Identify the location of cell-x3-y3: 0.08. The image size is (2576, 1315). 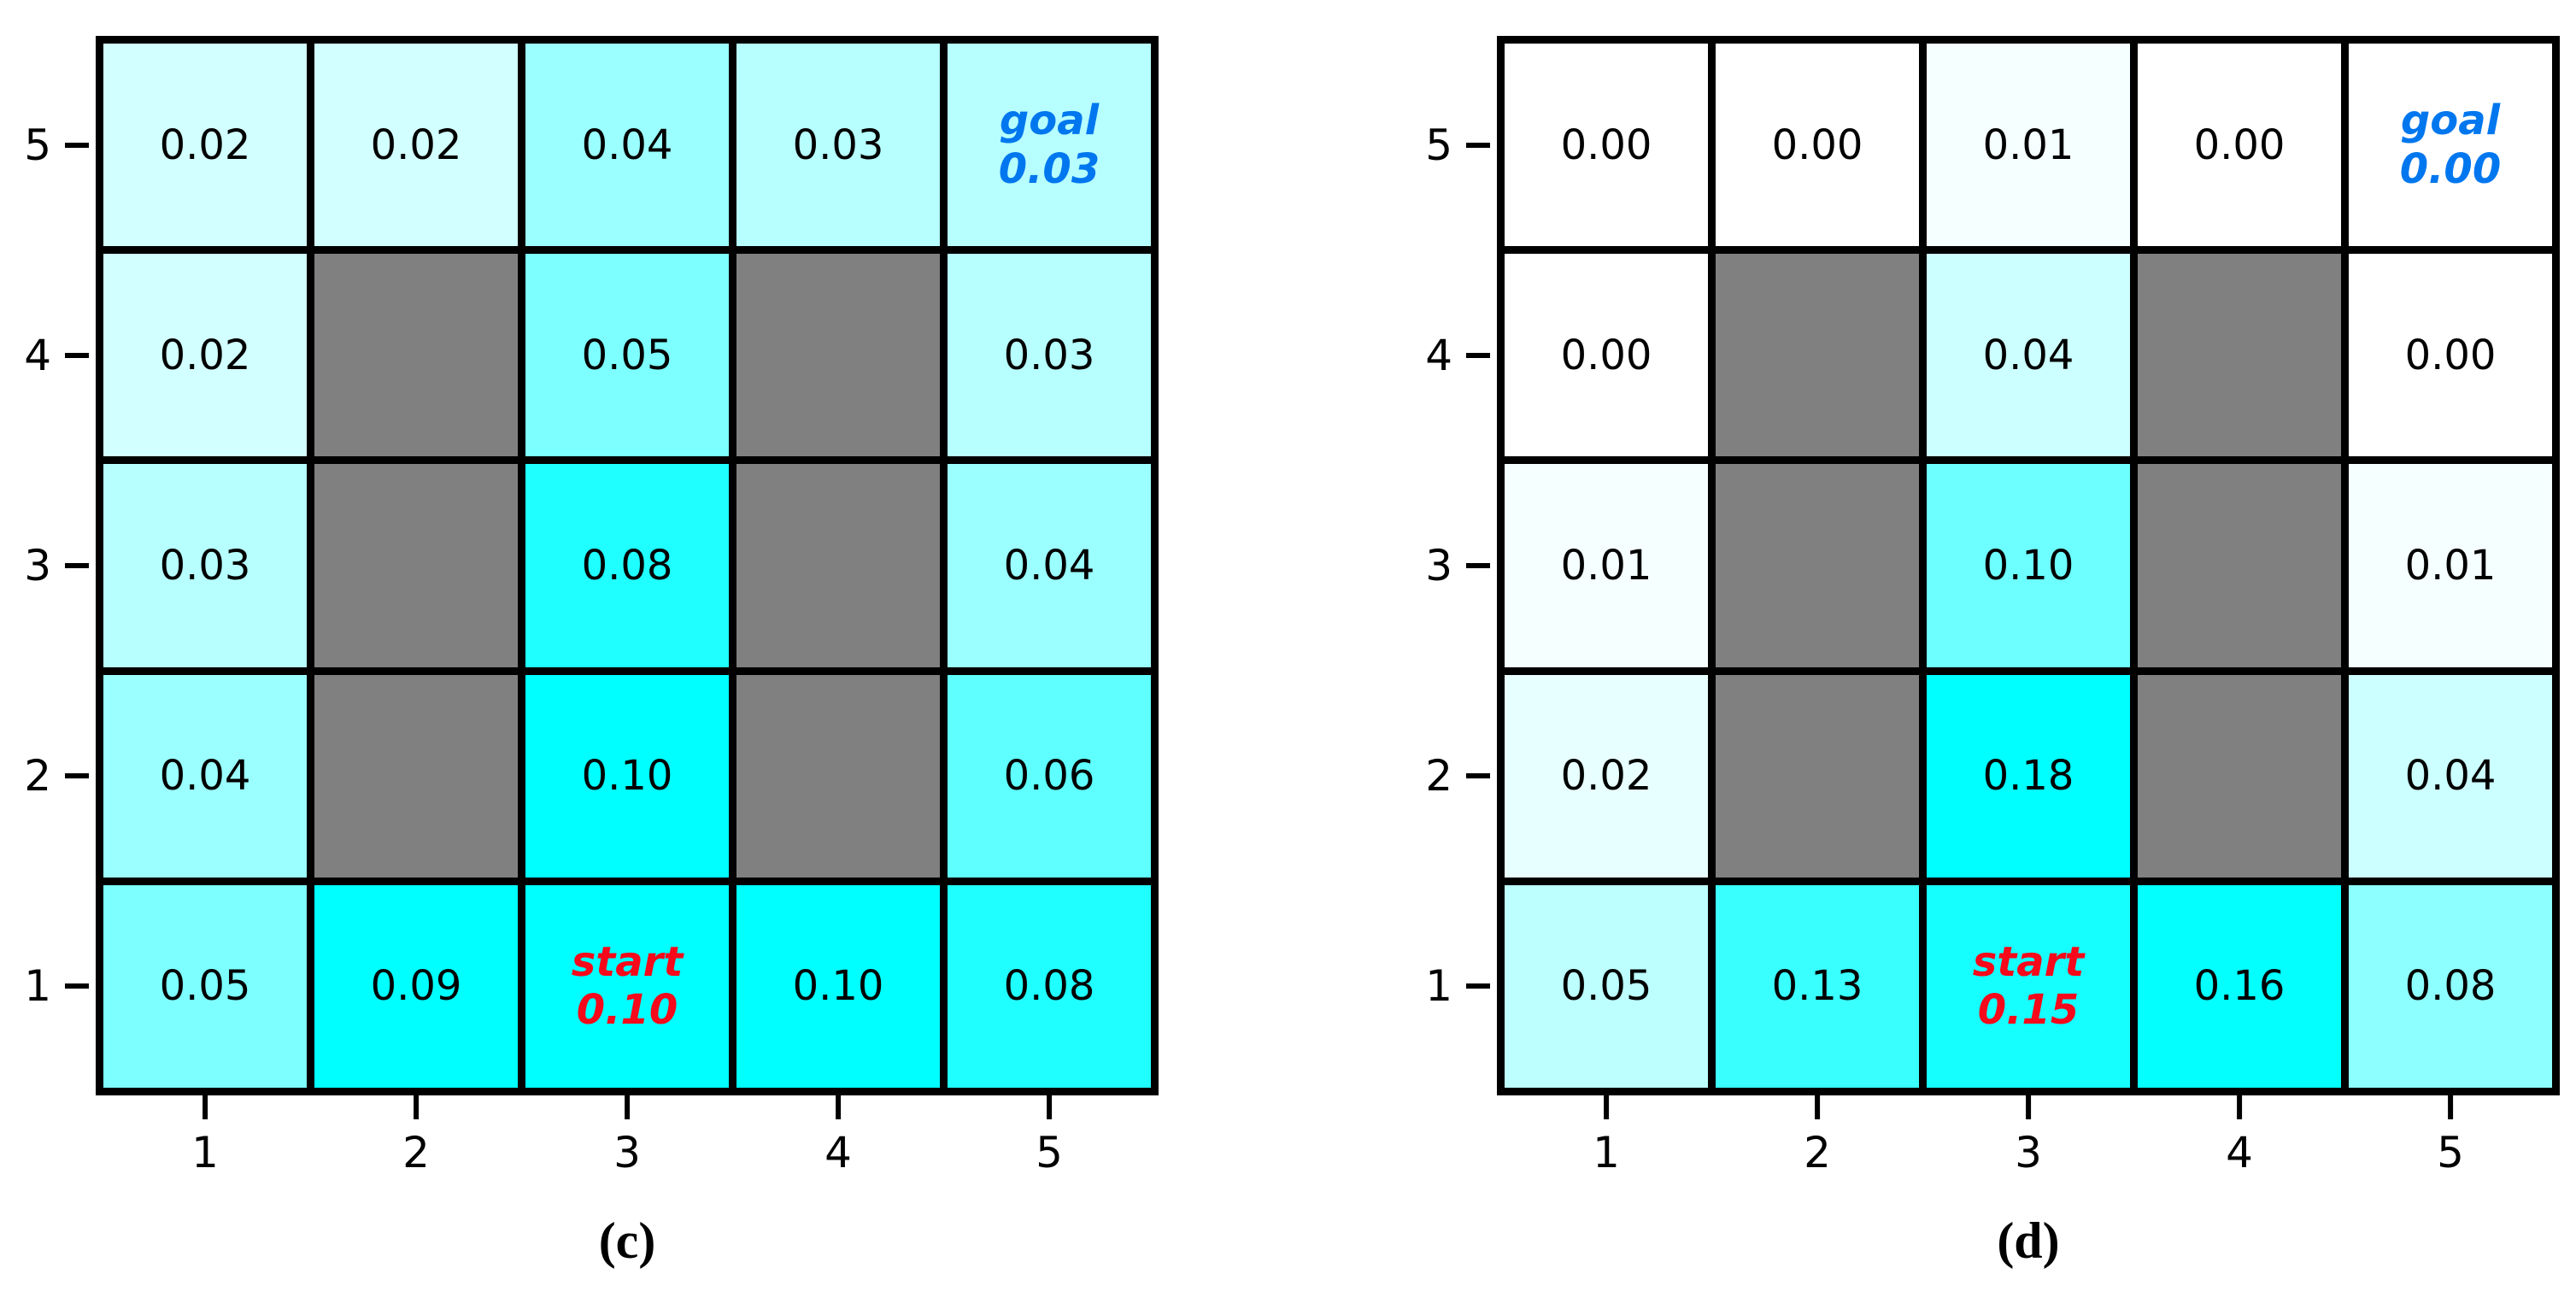
(627, 565).